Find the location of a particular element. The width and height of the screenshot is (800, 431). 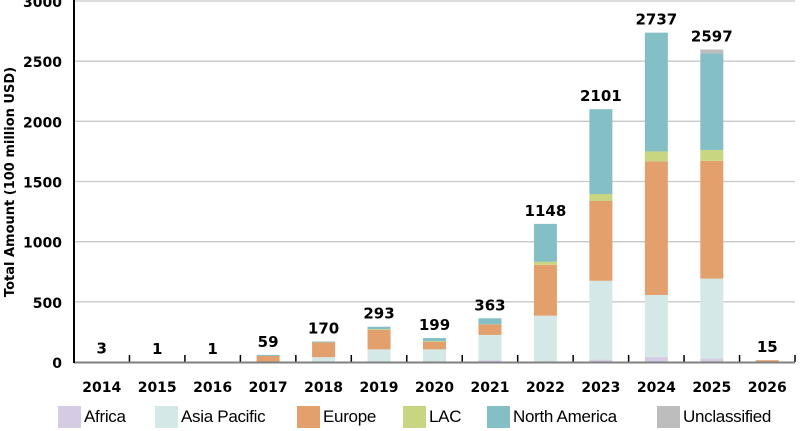

y-tick-label: 1500 is located at coordinates (42, 184).